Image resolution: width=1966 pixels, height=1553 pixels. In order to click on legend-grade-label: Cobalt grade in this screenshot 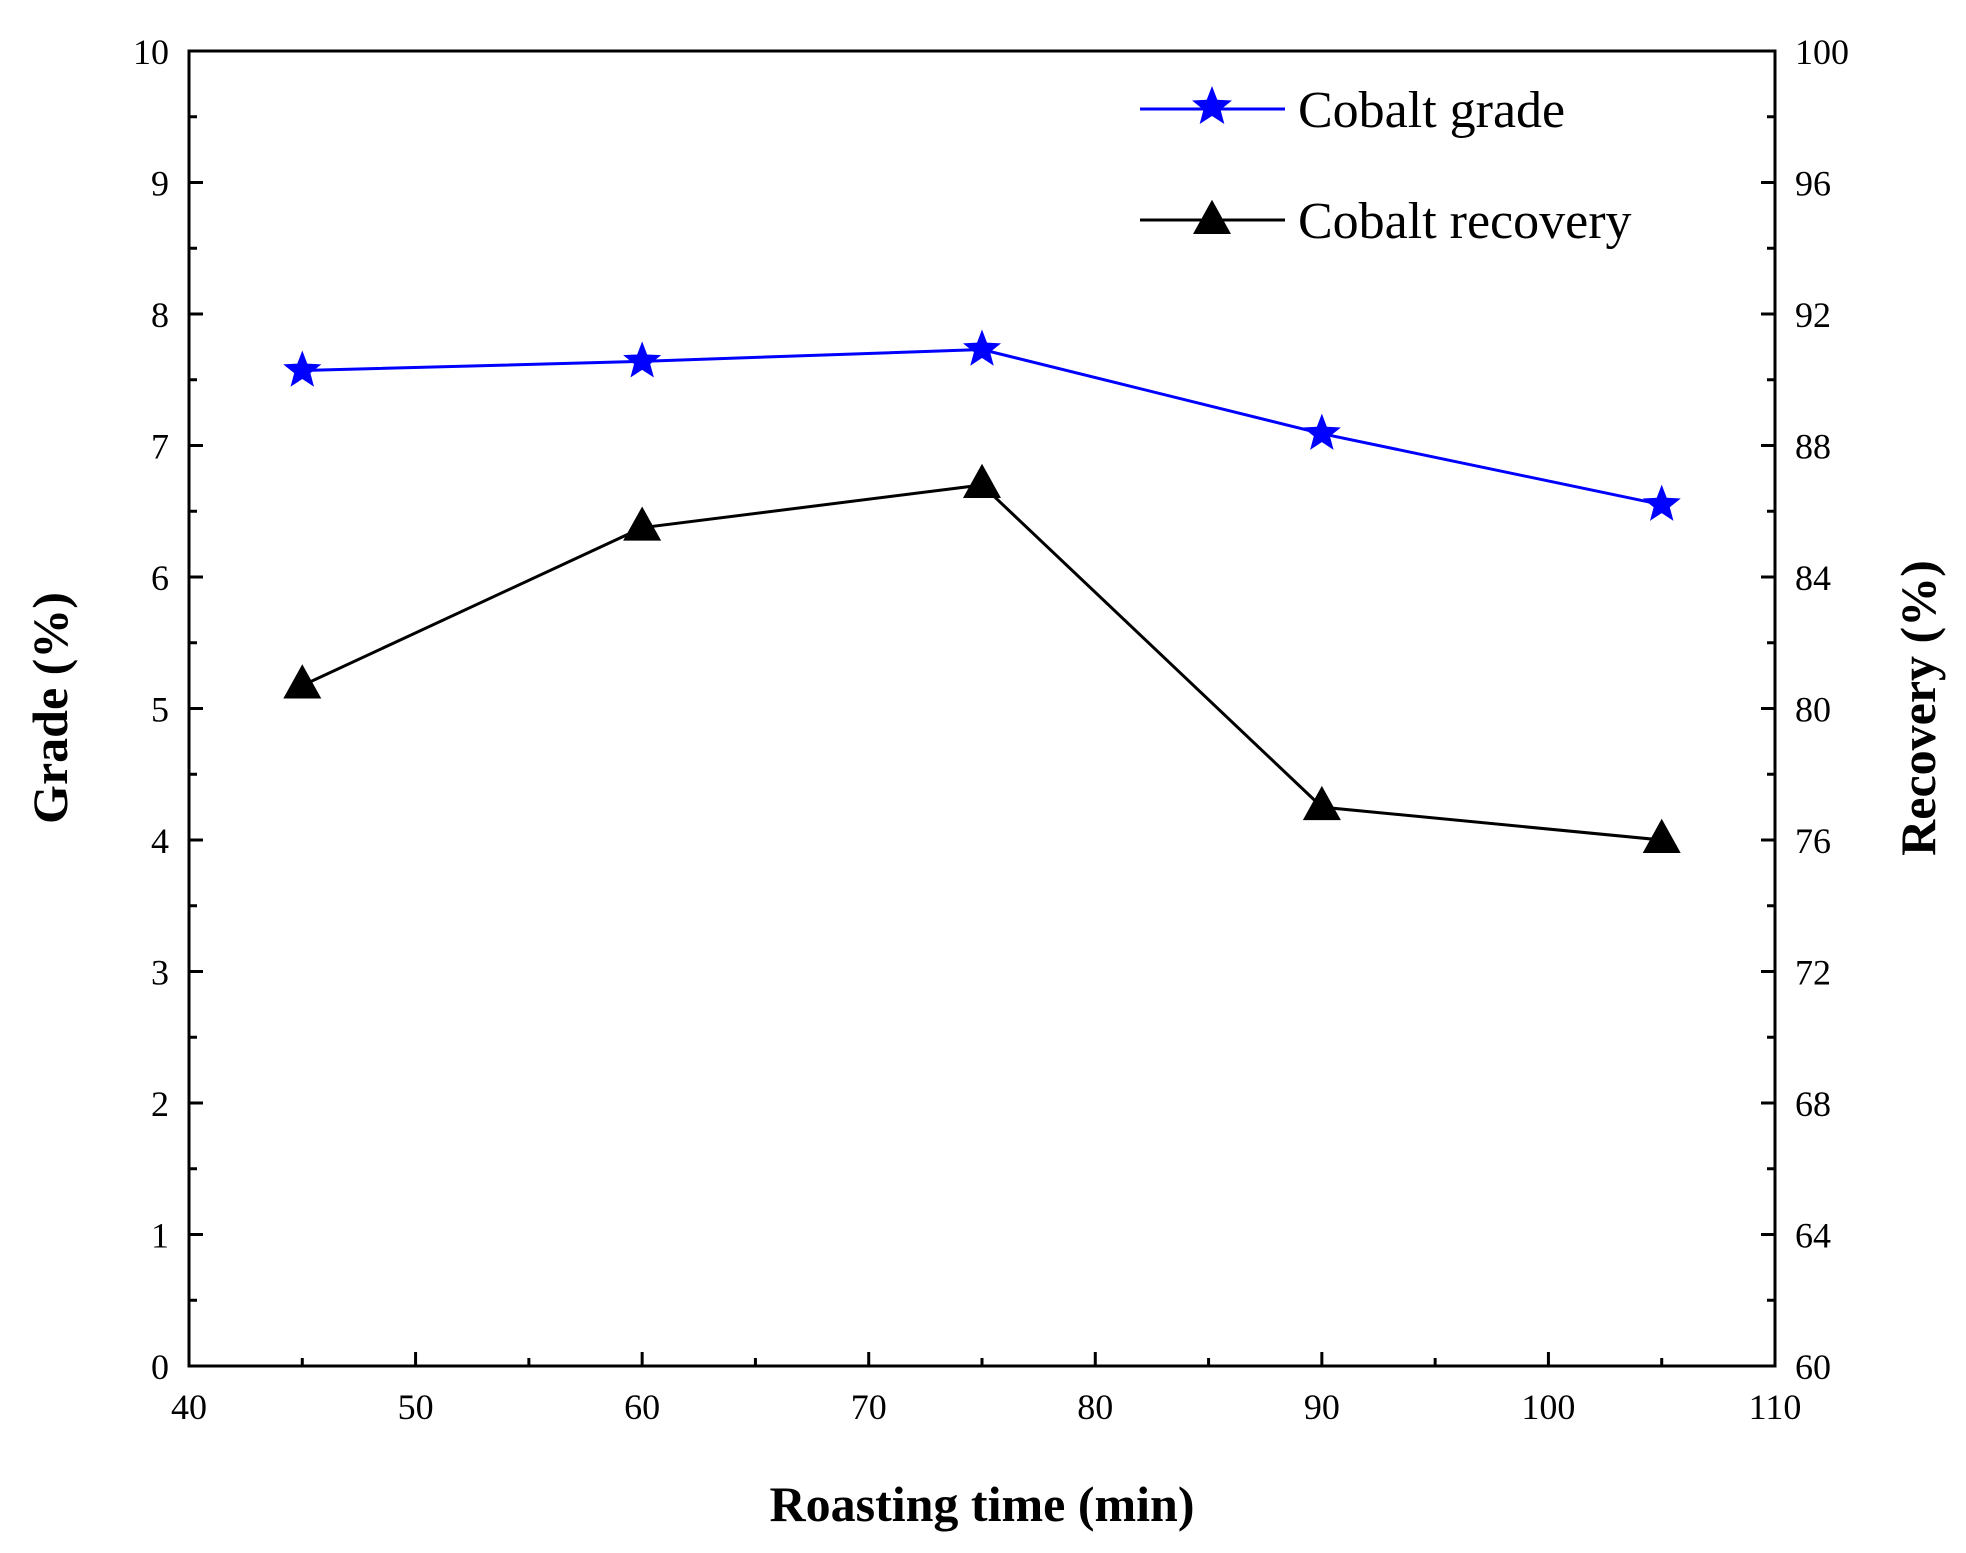, I will do `click(1431, 110)`.